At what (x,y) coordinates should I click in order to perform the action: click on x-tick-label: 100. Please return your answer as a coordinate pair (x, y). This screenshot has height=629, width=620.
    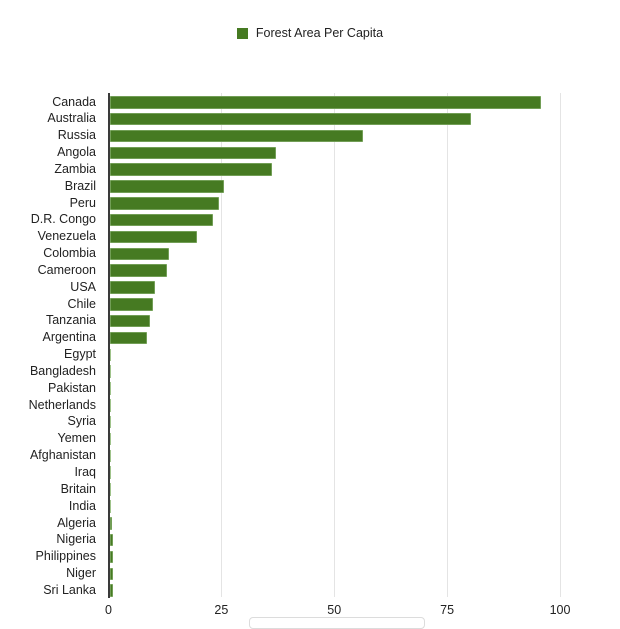
    Looking at the image, I should click on (560, 610).